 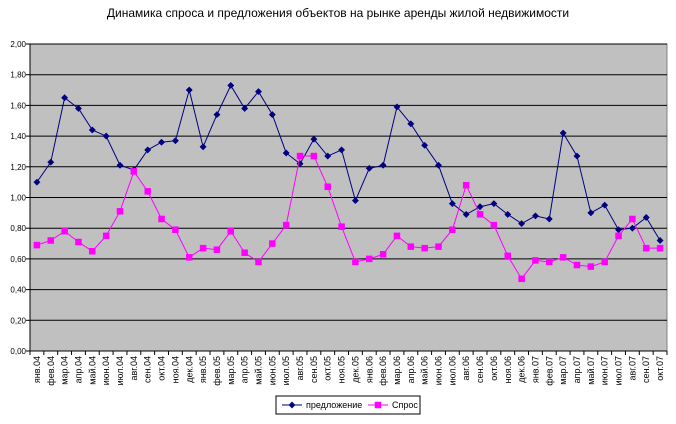 What do you see at coordinates (508, 369) in the screenshot?
I see `x-tick-label: ноя.06` at bounding box center [508, 369].